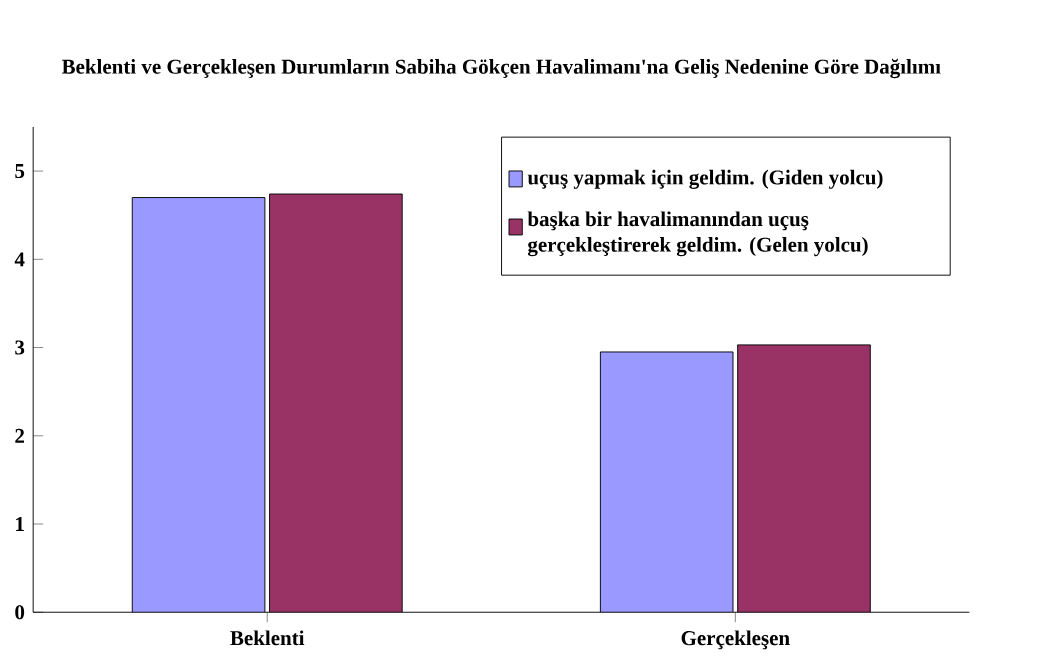 The image size is (1061, 662). I want to click on y-tick-label: 3, so click(20, 347).